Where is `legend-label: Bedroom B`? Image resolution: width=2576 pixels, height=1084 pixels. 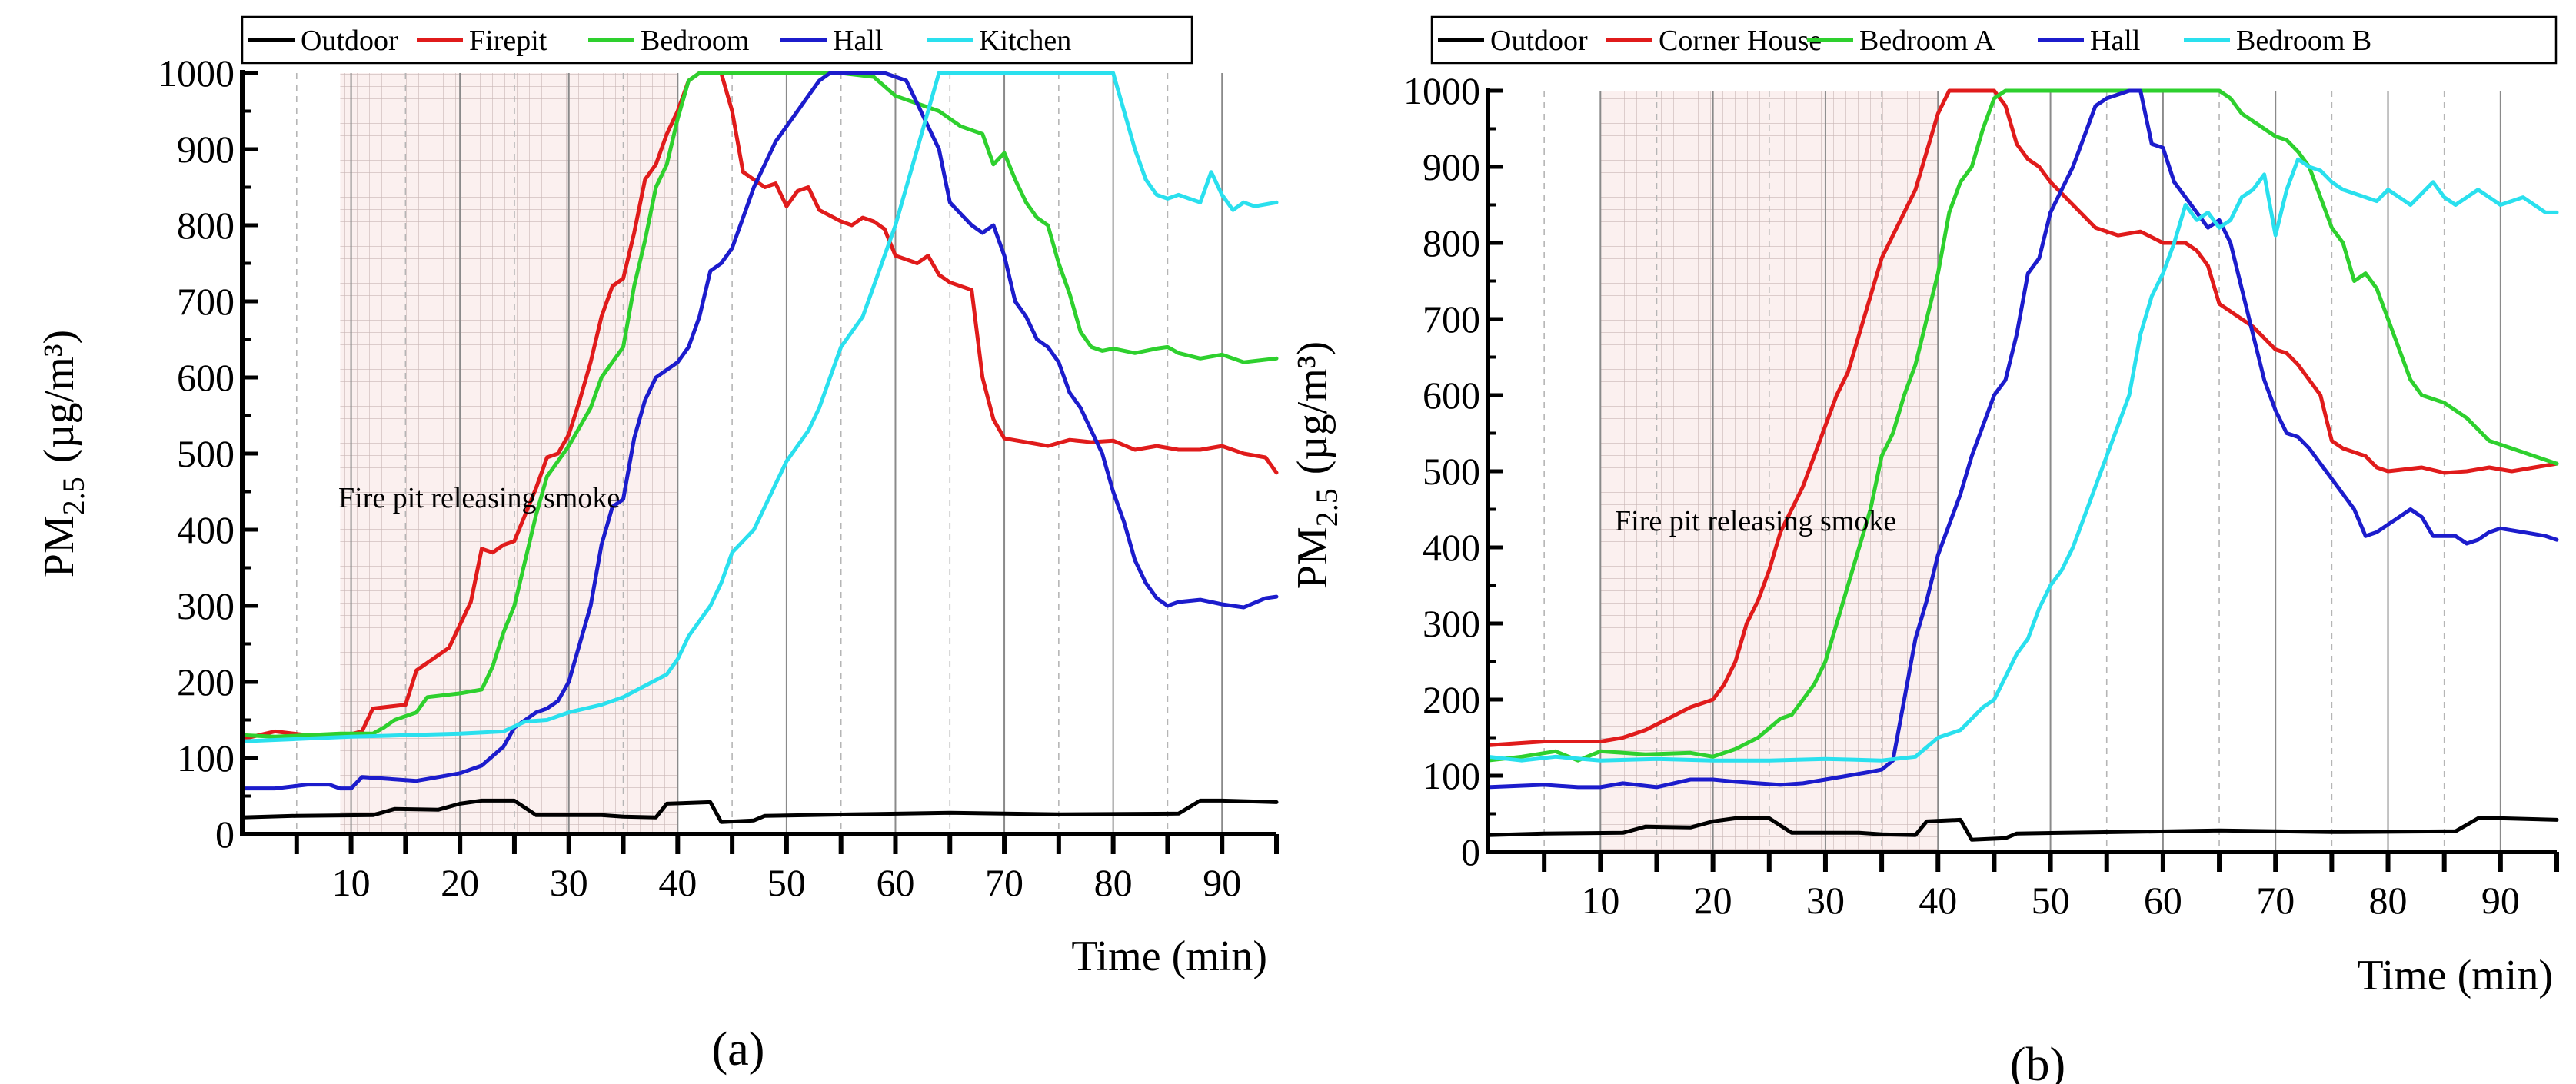 legend-label: Bedroom B is located at coordinates (2303, 41).